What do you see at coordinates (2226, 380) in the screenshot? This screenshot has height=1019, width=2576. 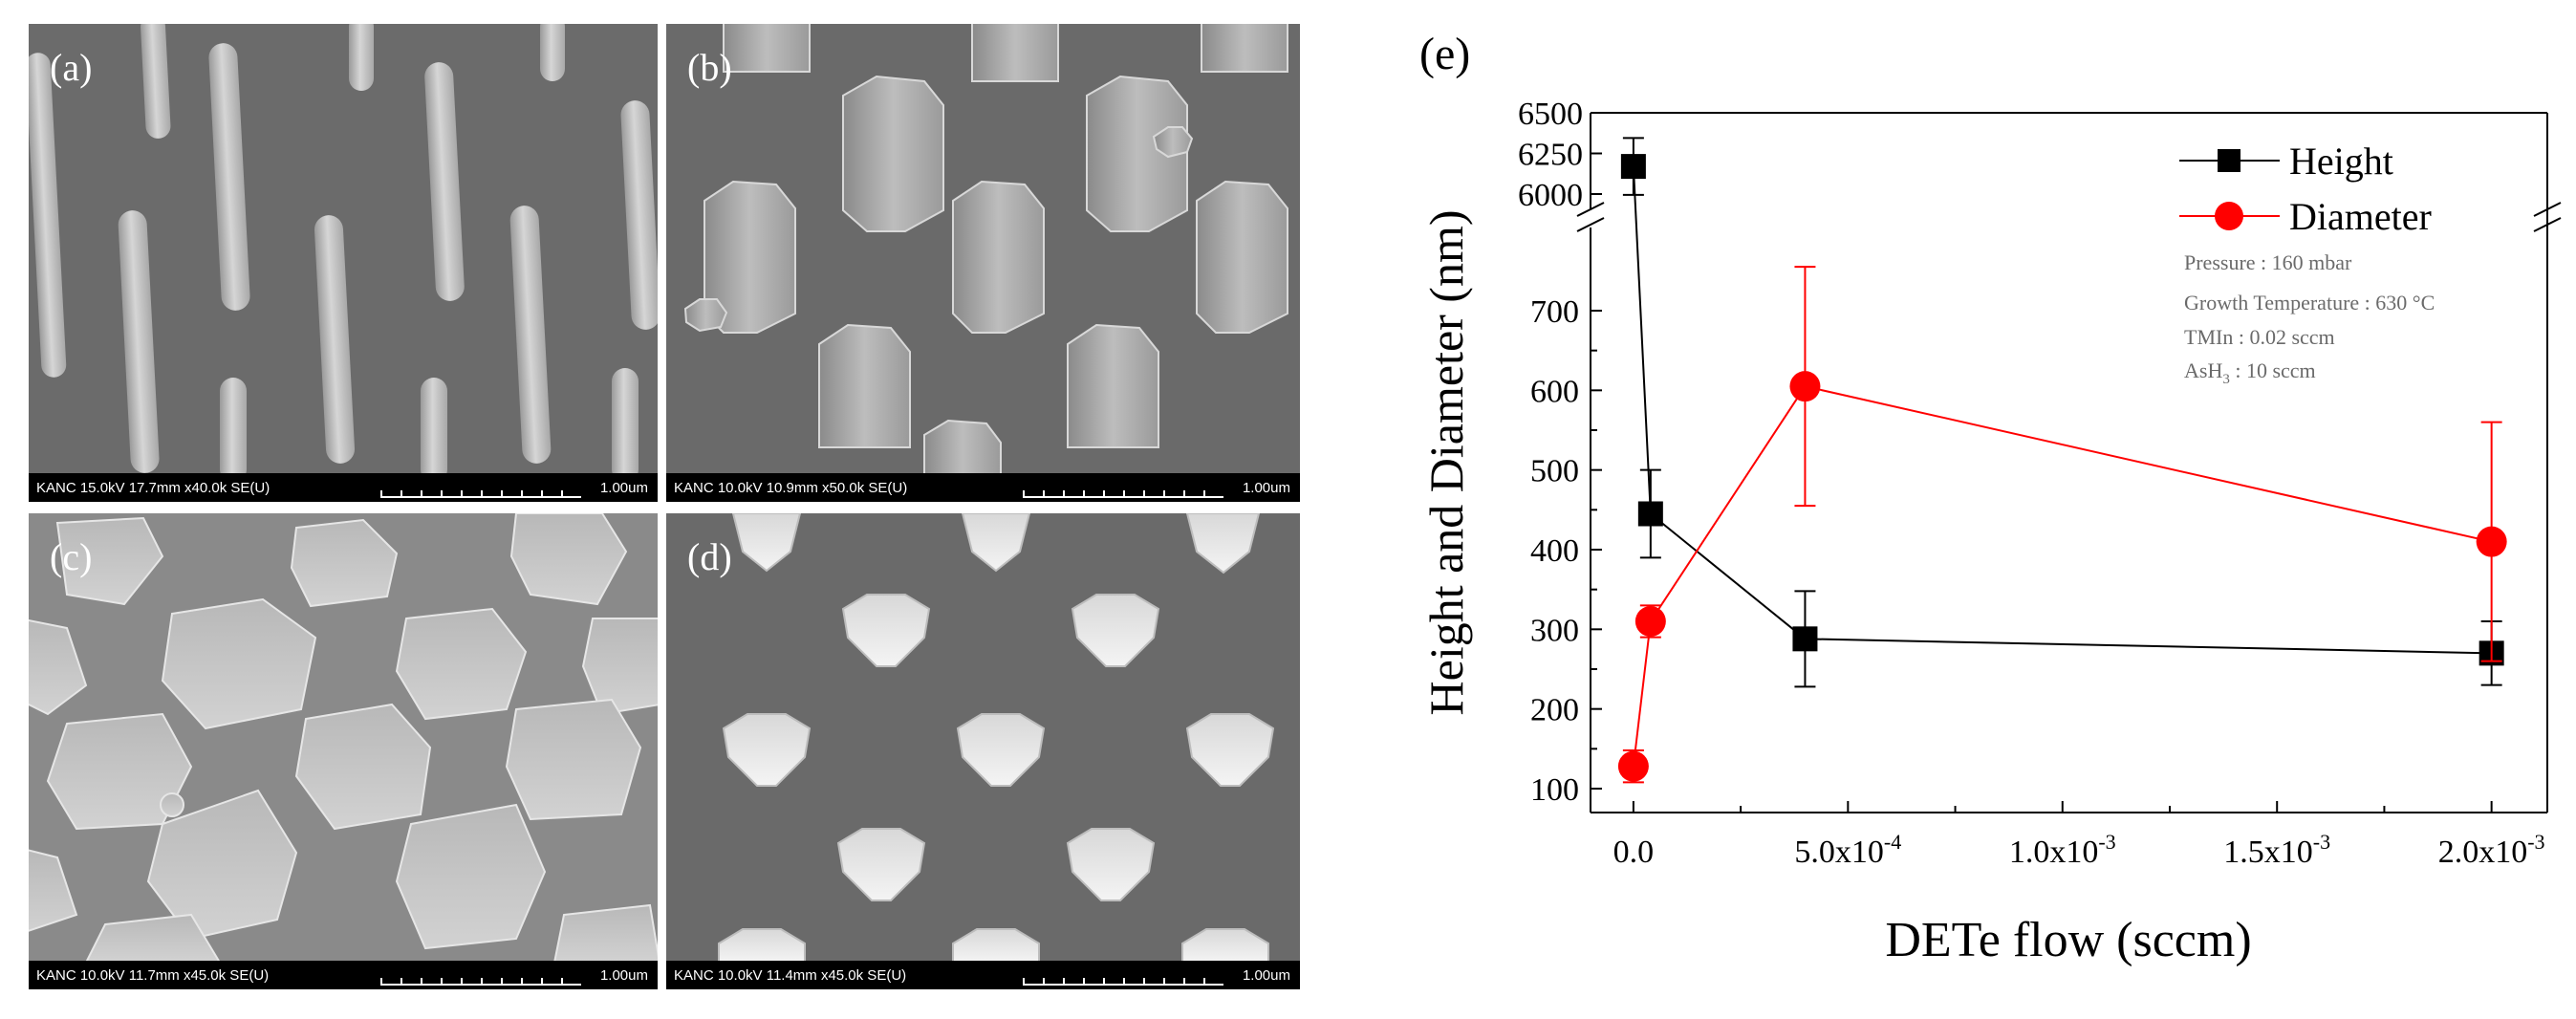 I see `annotation-ash3-subscript: 3` at bounding box center [2226, 380].